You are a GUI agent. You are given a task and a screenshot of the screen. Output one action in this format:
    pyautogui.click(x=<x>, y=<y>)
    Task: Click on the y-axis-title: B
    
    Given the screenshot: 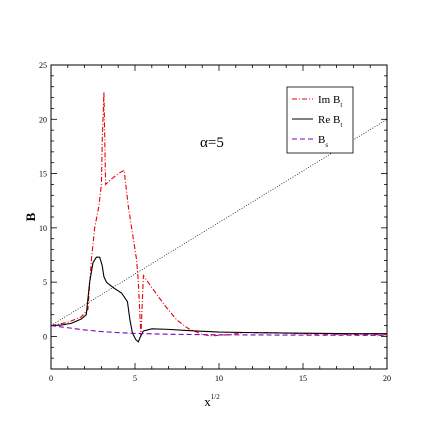 What is the action you would take?
    pyautogui.click(x=30, y=216)
    